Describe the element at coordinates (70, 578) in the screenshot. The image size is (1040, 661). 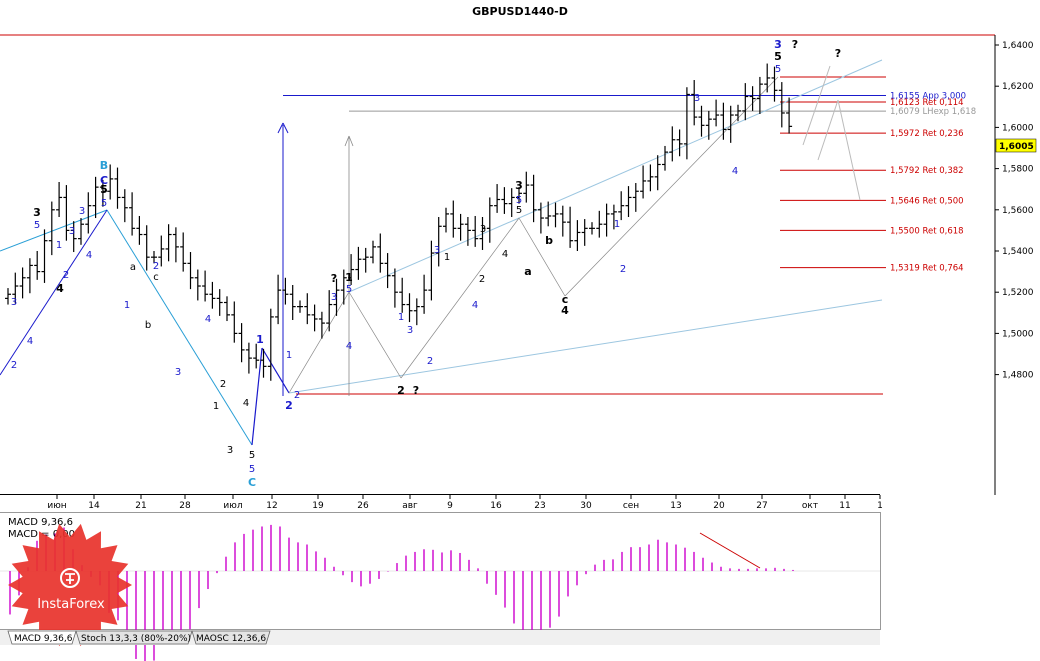
I see `logo-emblem-mark-icon` at that location.